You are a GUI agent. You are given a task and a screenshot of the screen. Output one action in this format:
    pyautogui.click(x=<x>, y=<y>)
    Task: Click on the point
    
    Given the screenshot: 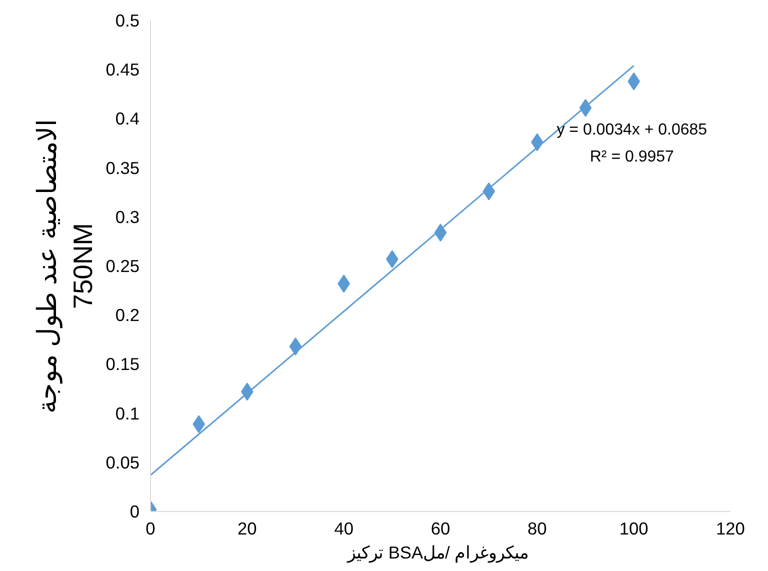 What is the action you would take?
    pyautogui.click(x=295, y=347)
    